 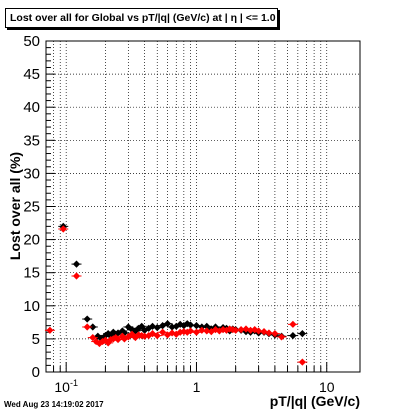 I want to click on timestamp: Wed Aug 23 14:19:02 2017, so click(x=54, y=404).